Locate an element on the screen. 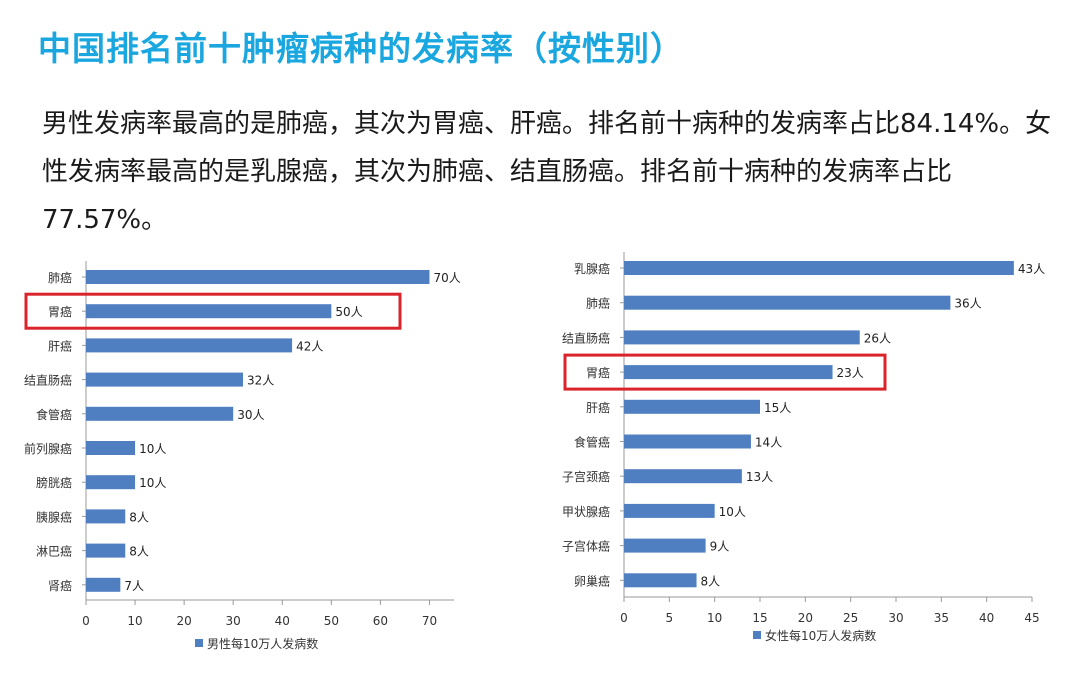  data-label: 70人 is located at coordinates (446, 278).